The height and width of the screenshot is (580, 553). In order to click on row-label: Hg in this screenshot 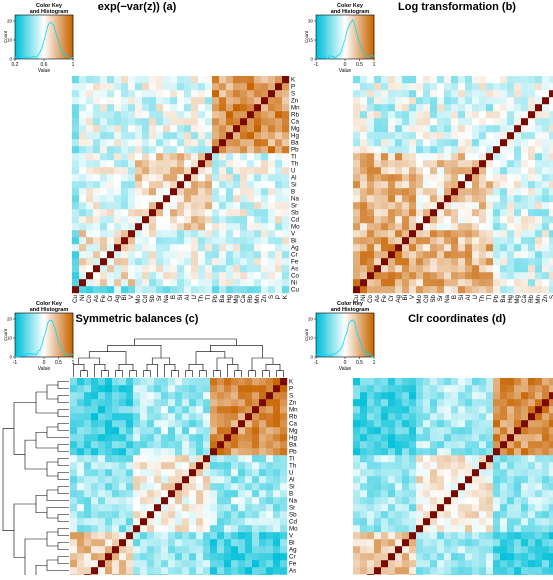, I will do `click(295, 135)`.